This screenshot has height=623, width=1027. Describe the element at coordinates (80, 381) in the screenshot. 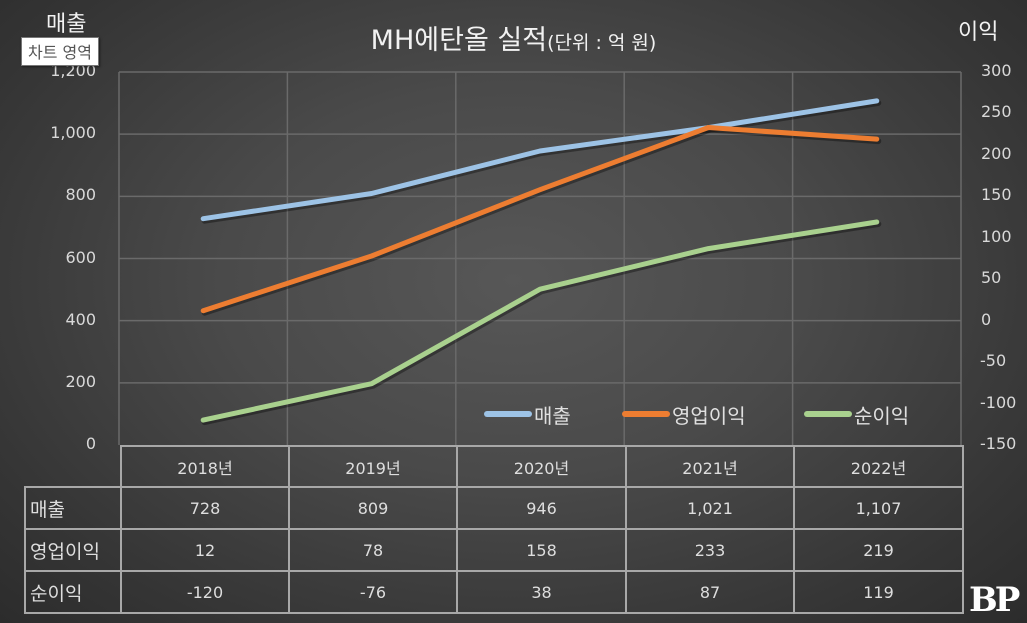

I see `left-axis-tick-label: 200` at that location.